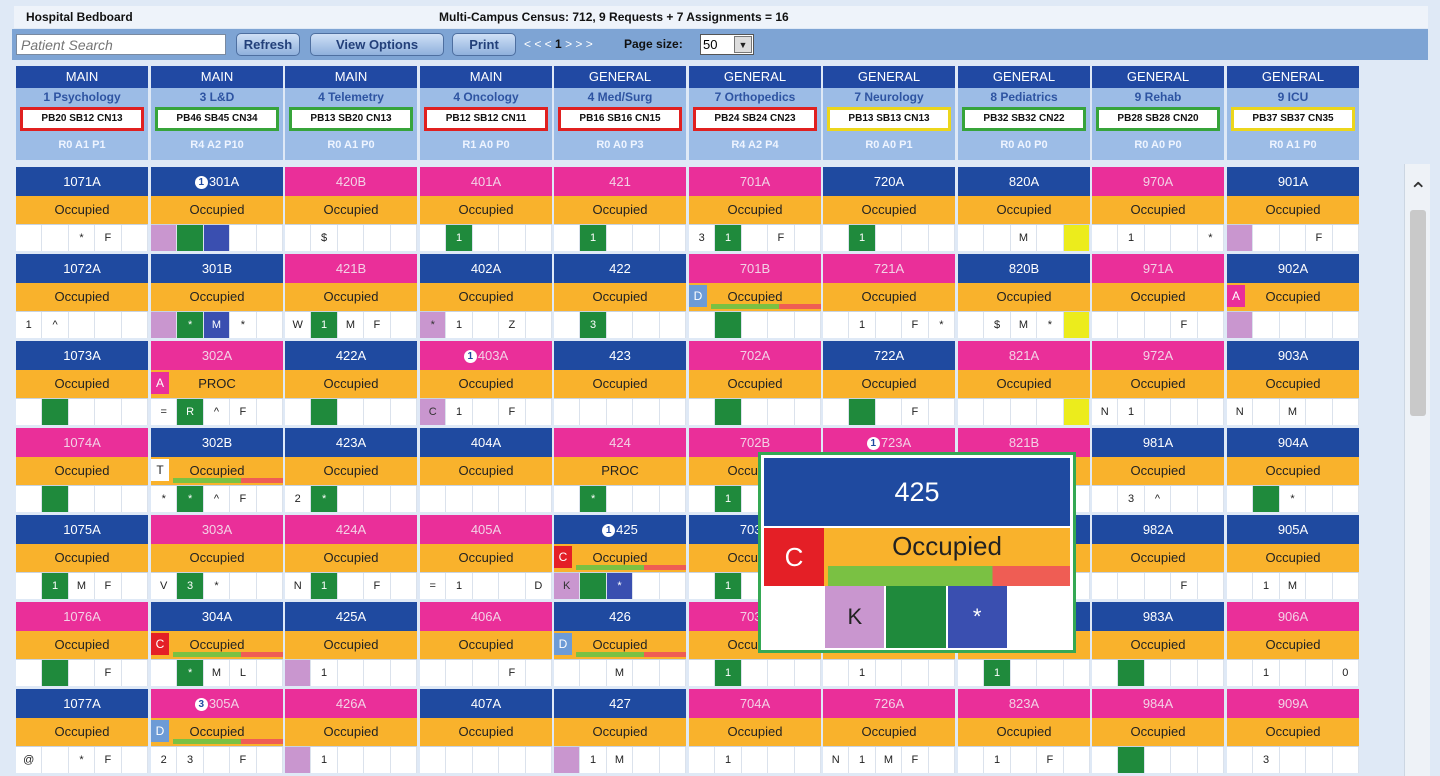 Image resolution: width=1440 pixels, height=776 pixels. I want to click on bed-room-header: 427, so click(620, 703).